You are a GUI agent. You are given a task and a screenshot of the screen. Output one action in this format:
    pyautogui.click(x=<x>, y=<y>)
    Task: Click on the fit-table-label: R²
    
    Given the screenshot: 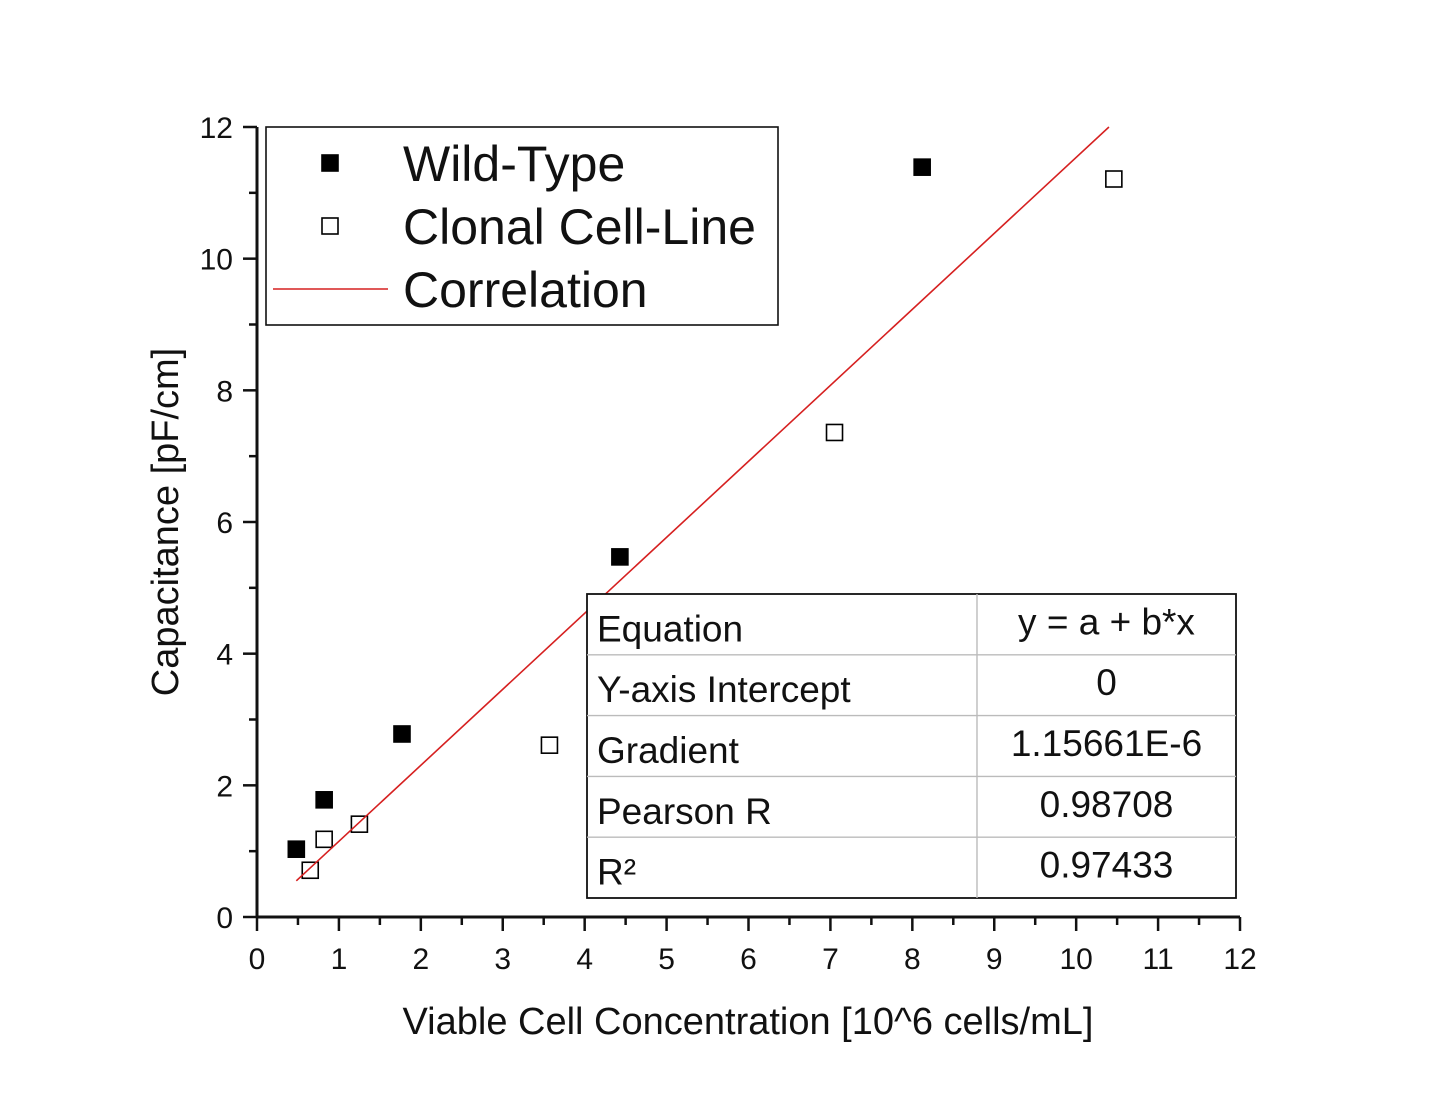 What is the action you would take?
    pyautogui.click(x=616, y=872)
    